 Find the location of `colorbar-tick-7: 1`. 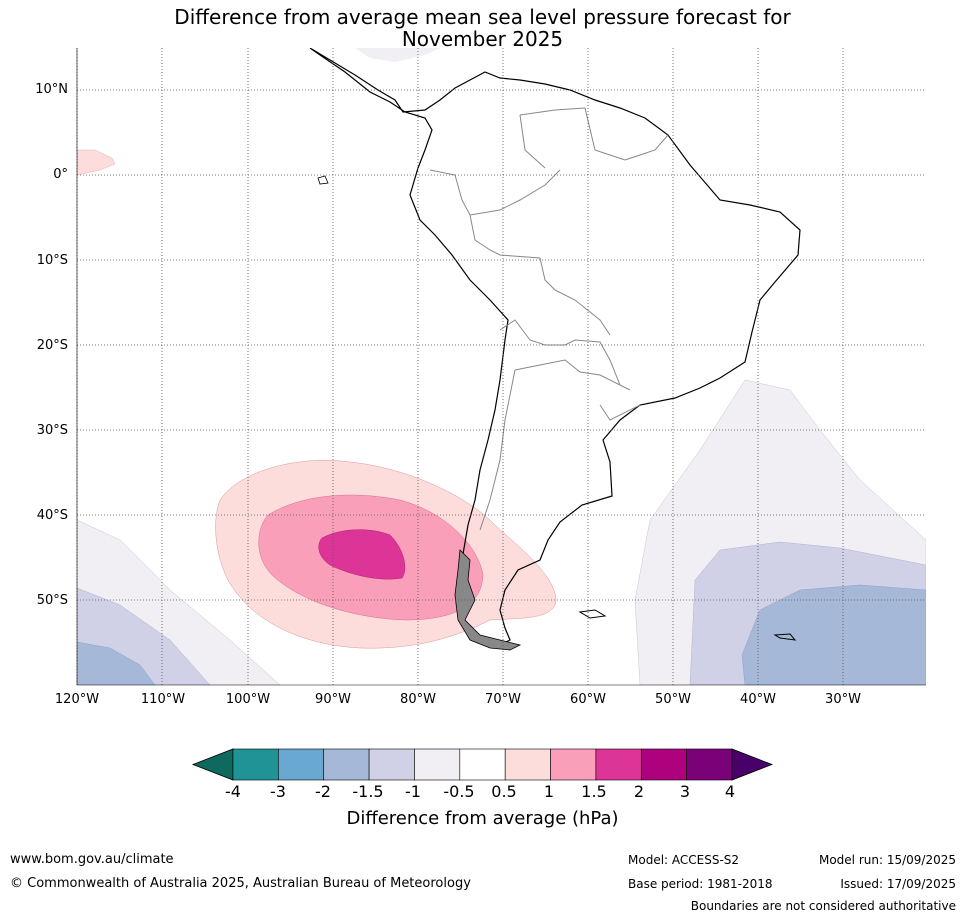

colorbar-tick-7: 1 is located at coordinates (549, 791).